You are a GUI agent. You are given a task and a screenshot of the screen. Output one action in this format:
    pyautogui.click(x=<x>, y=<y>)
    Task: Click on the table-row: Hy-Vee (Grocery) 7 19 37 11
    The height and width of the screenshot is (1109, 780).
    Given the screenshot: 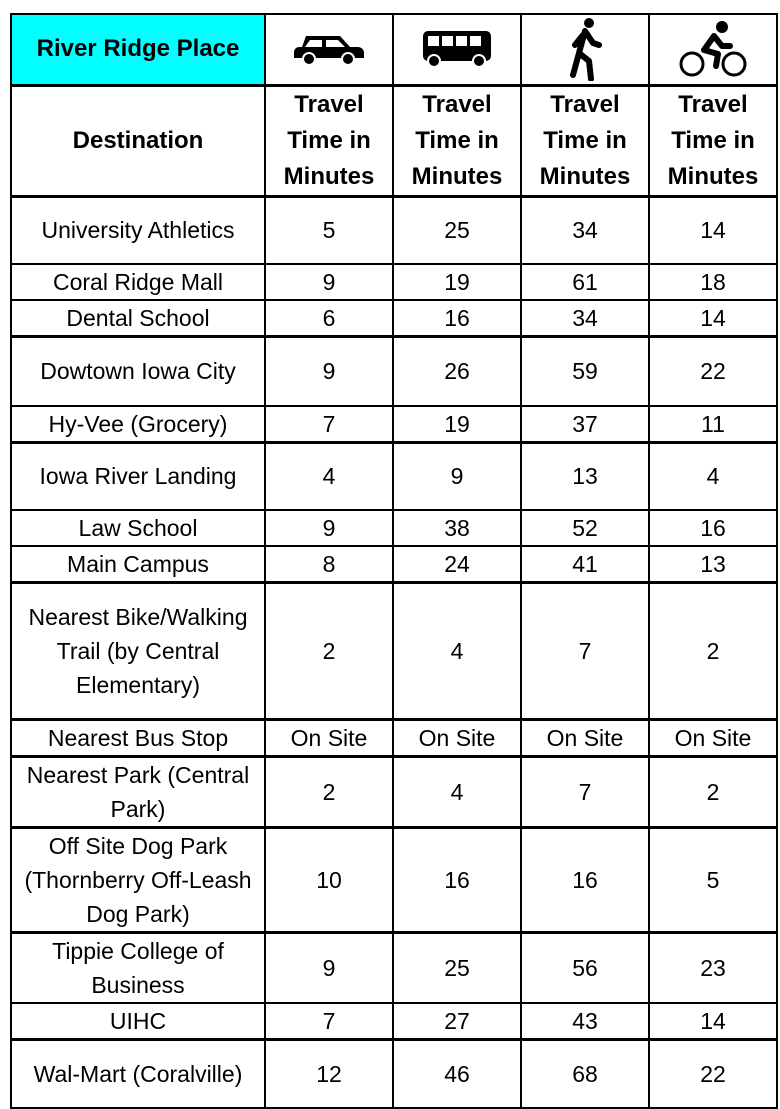 What is the action you would take?
    pyautogui.click(x=394, y=423)
    